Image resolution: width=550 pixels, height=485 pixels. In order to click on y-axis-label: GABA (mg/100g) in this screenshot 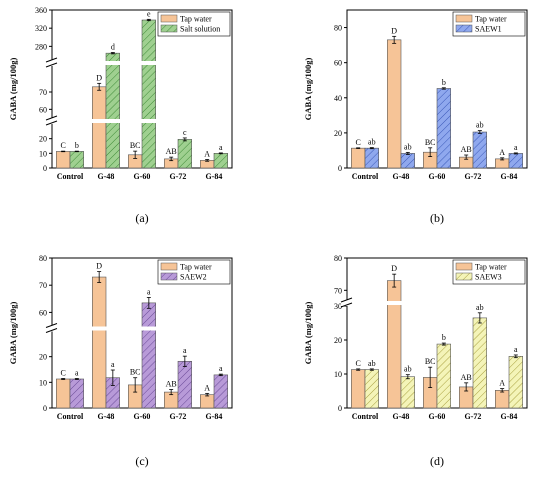, I will do `click(13, 333)`.